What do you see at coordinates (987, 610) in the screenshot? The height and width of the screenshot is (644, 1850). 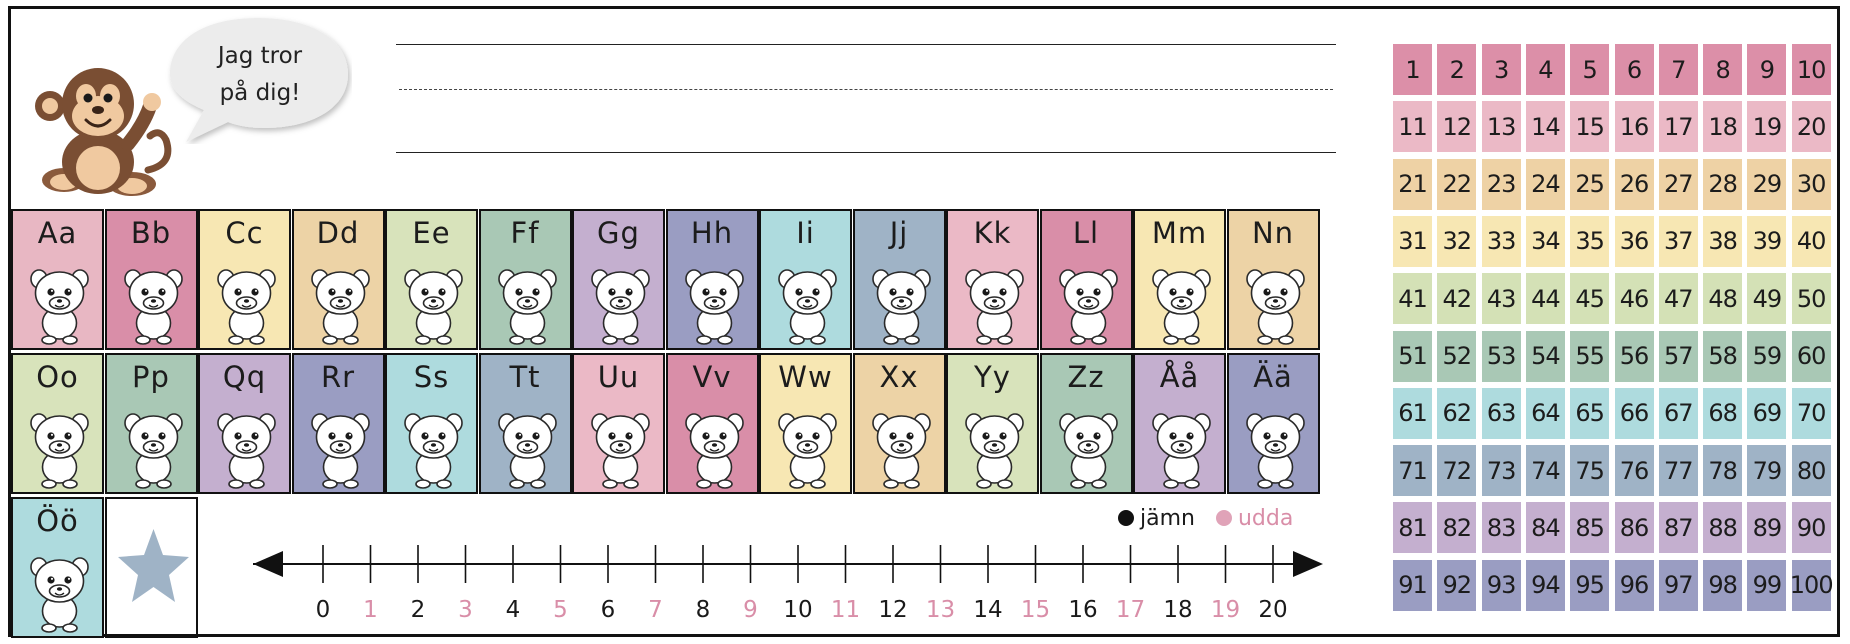 I see `number-line-label: 14` at bounding box center [987, 610].